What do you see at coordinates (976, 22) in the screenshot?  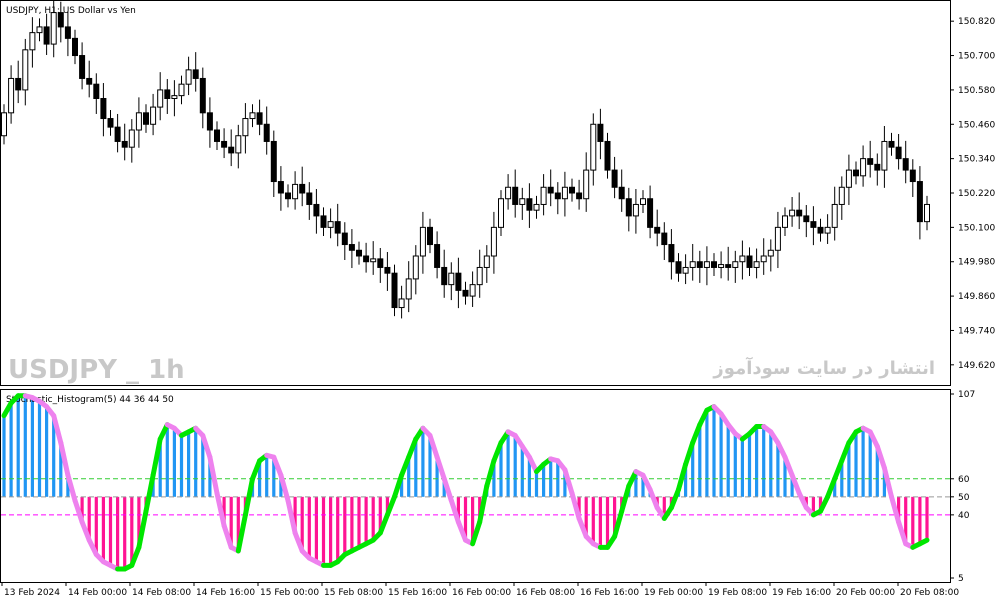 I see `price-label: 150.820` at bounding box center [976, 22].